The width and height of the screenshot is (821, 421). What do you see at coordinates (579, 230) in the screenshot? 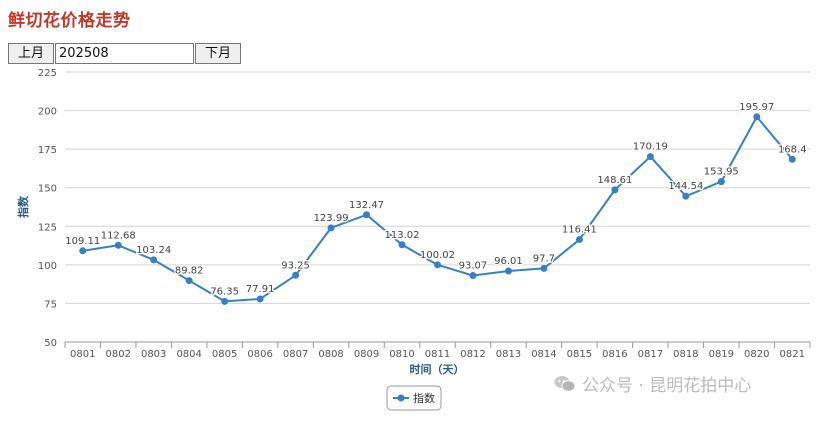
I see `data-label: 116.41` at bounding box center [579, 230].